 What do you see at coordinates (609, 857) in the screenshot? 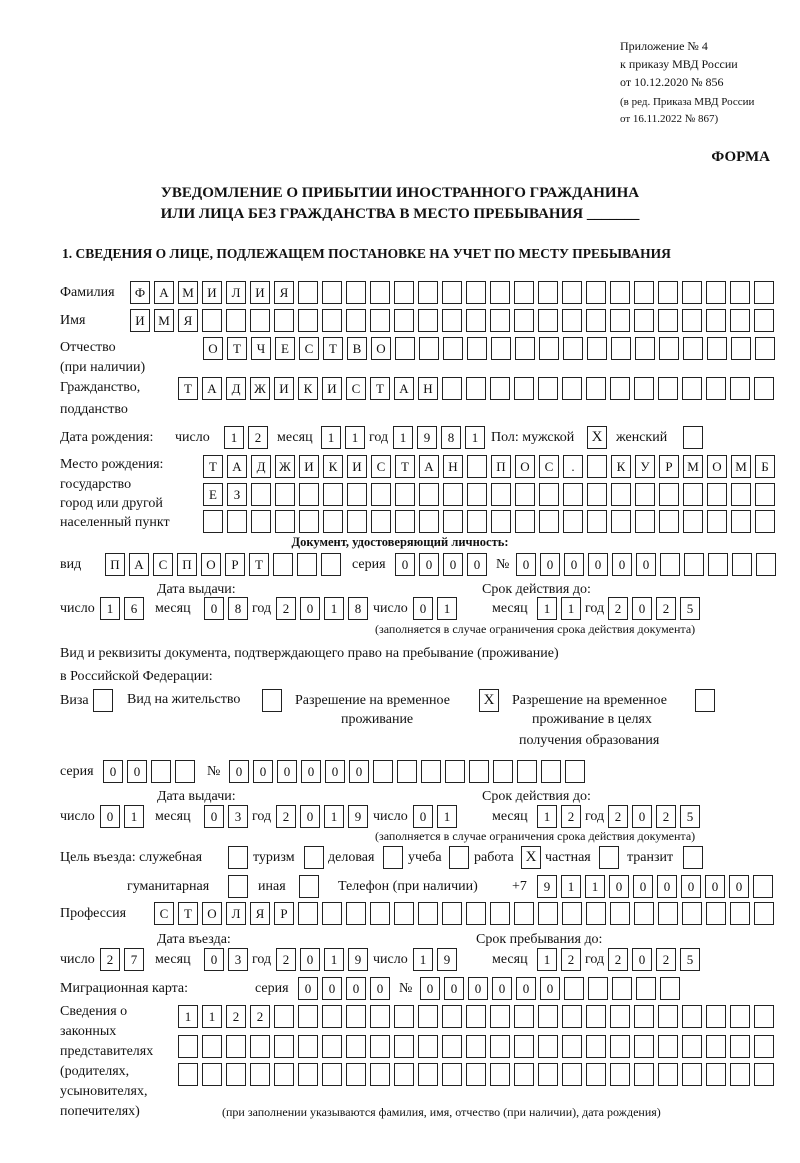
I see `purpose-private-checkbox` at bounding box center [609, 857].